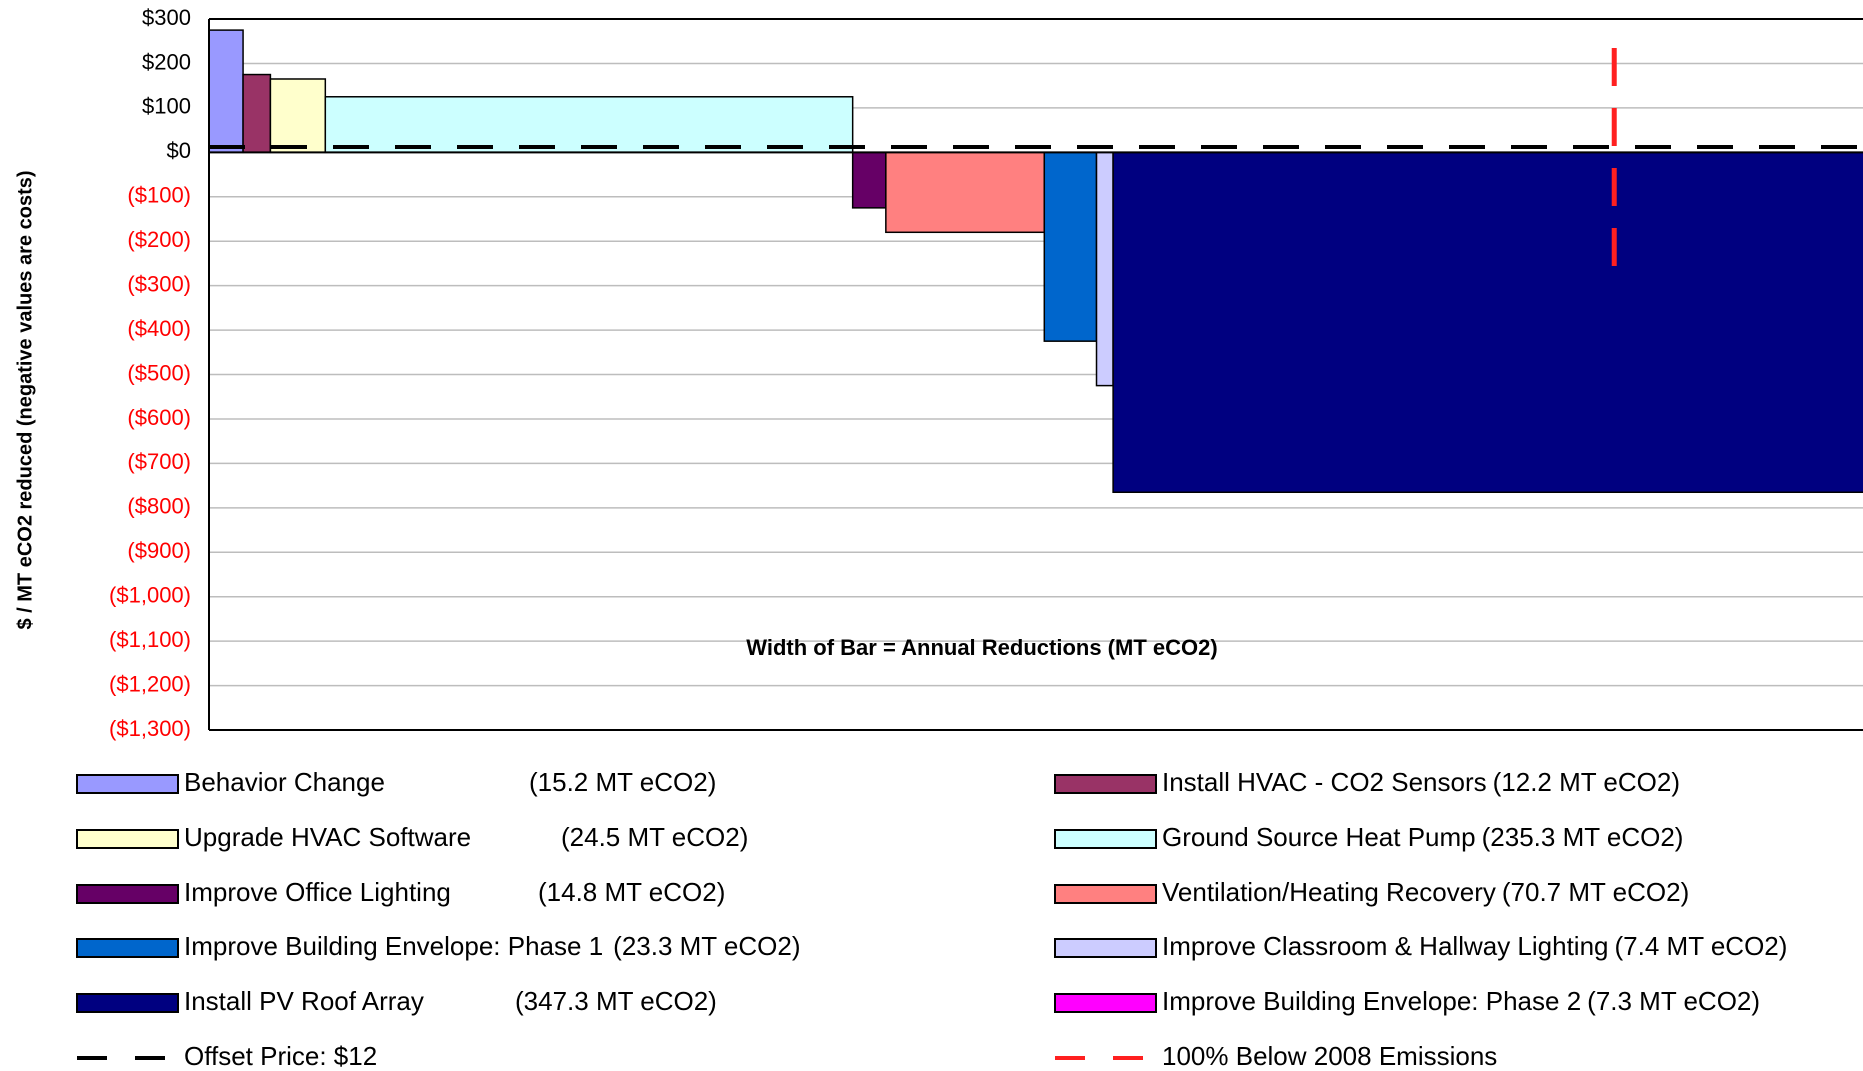 This screenshot has height=1071, width=1863. What do you see at coordinates (706, 946) in the screenshot?
I see `legend-width: (23.3 MT eCO2)` at bounding box center [706, 946].